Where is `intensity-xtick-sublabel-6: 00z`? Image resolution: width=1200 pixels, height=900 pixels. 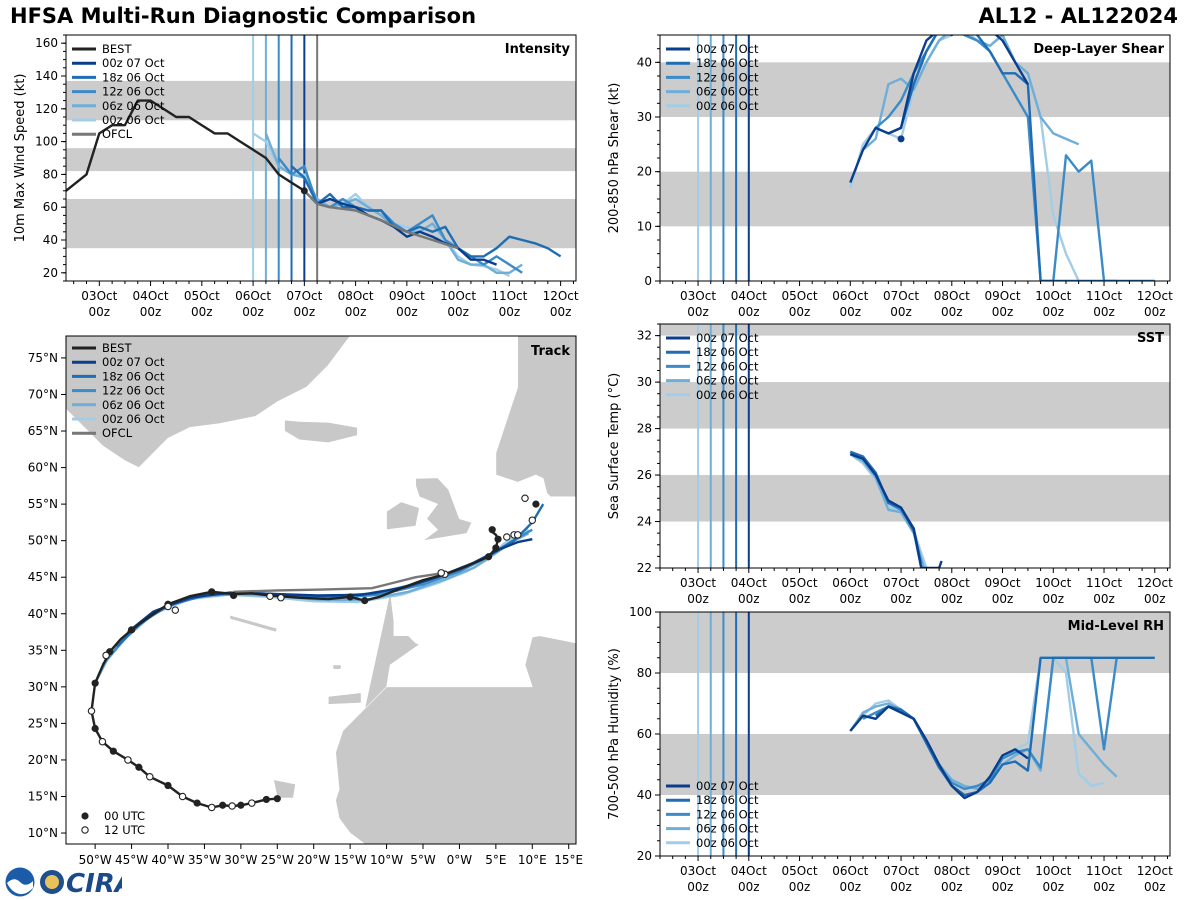 intensity-xtick-sublabel-6: 00z is located at coordinates (407, 312).